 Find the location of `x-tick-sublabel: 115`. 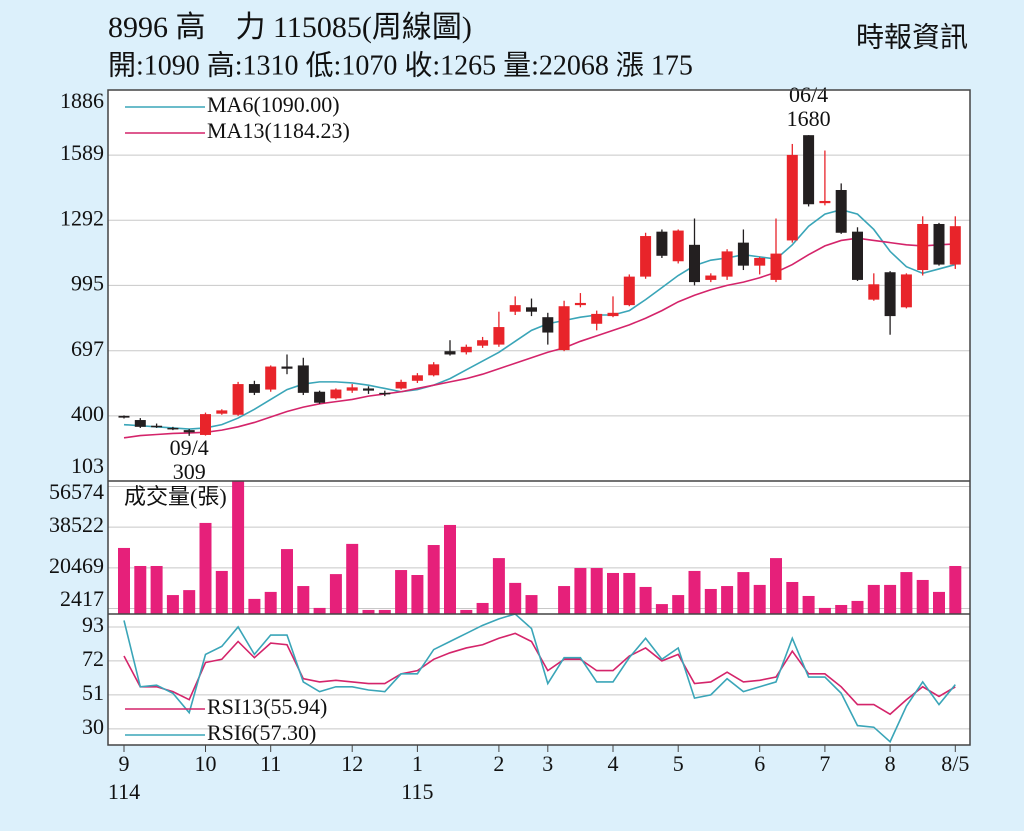

x-tick-sublabel: 115 is located at coordinates (417, 791).